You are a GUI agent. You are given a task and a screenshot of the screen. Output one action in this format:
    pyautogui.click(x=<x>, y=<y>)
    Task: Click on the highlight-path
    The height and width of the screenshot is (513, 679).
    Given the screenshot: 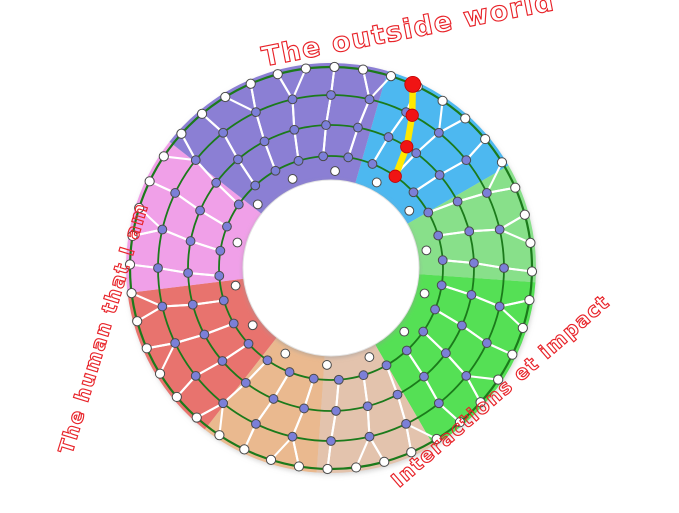 What is the action you would take?
    pyautogui.click(x=404, y=130)
    